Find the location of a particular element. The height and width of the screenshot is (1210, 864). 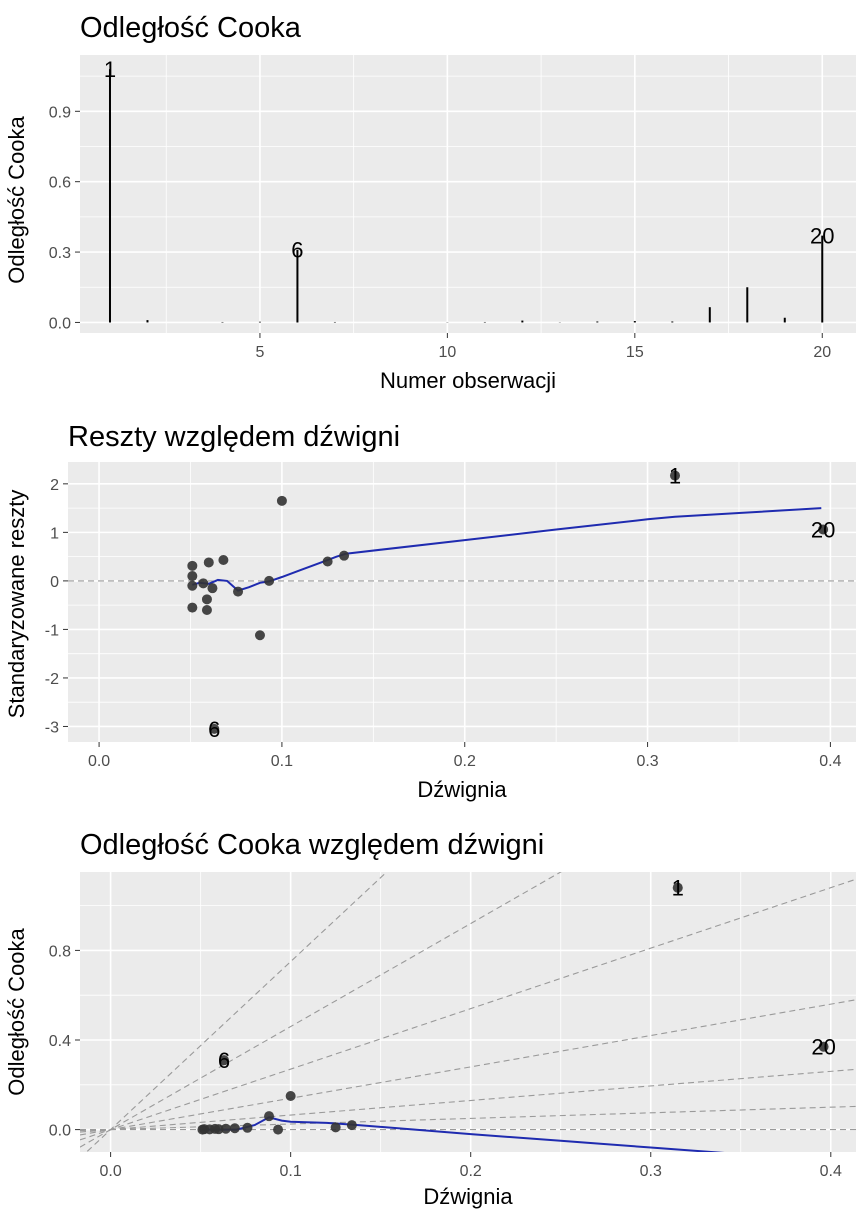

plot2-x-axis-title: Dźwignia is located at coordinates (462, 789).